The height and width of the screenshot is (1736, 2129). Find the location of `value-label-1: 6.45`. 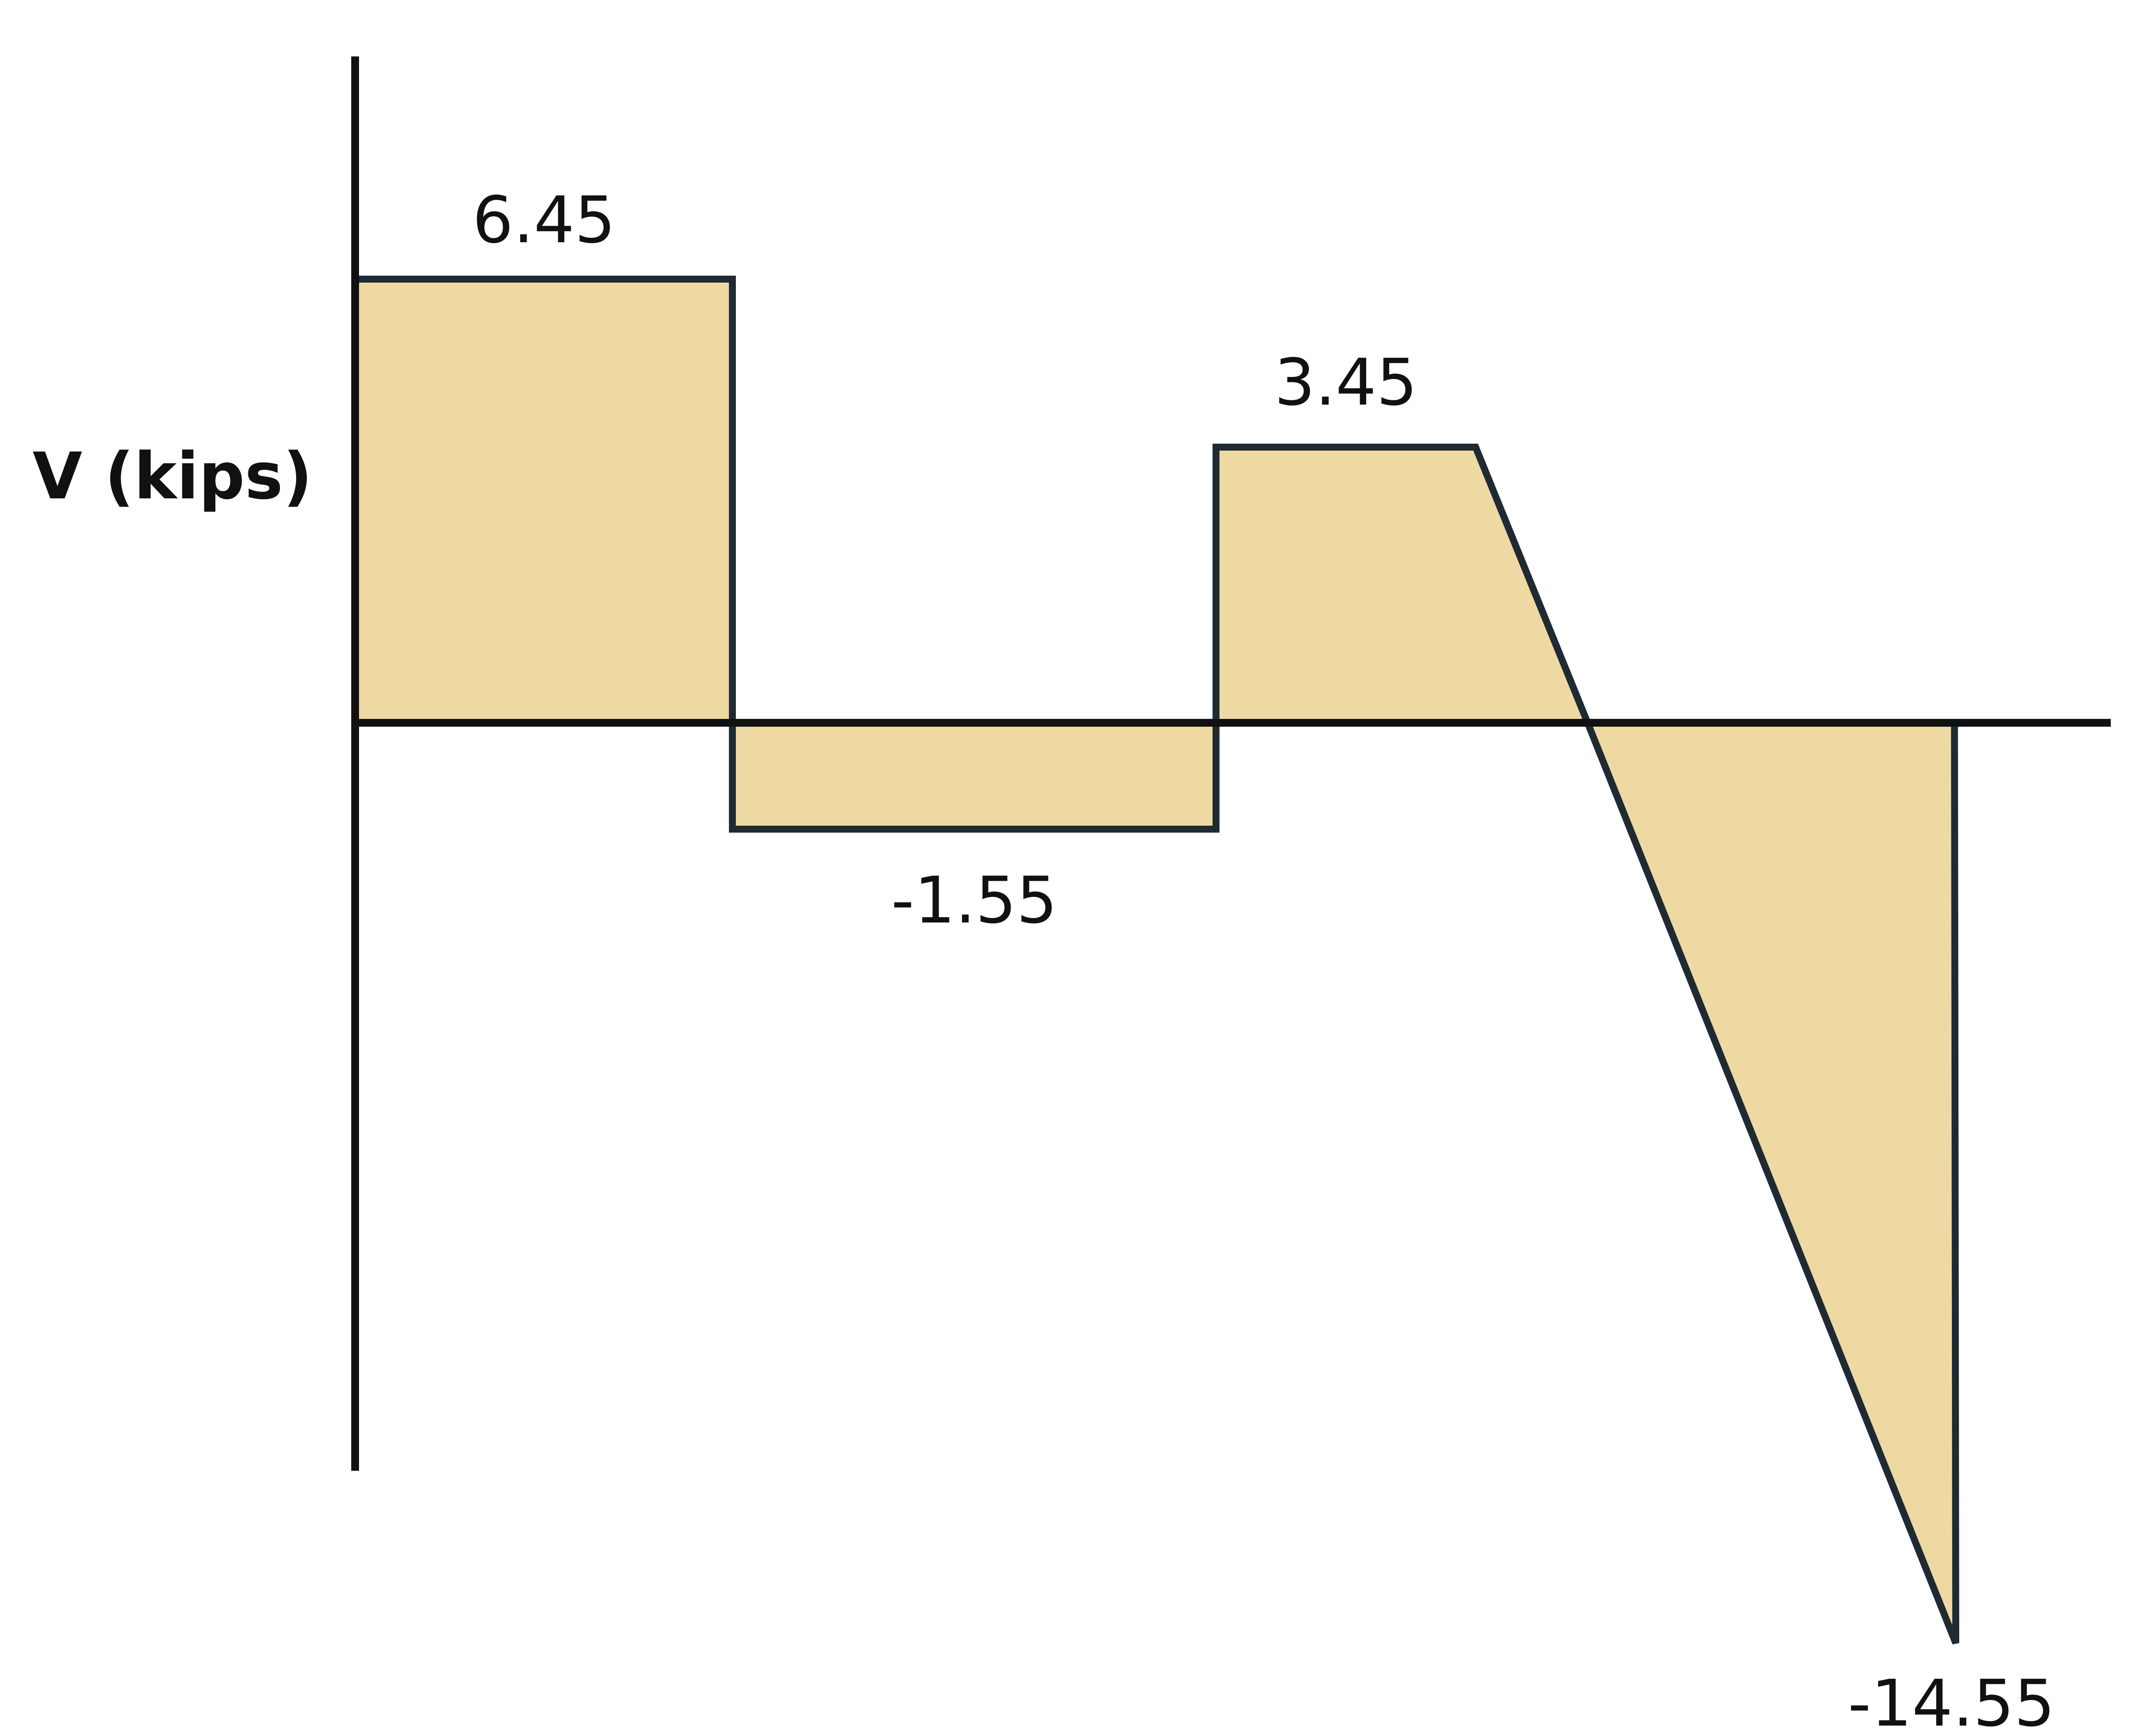

value-label-1: 6.45 is located at coordinates (544, 220).